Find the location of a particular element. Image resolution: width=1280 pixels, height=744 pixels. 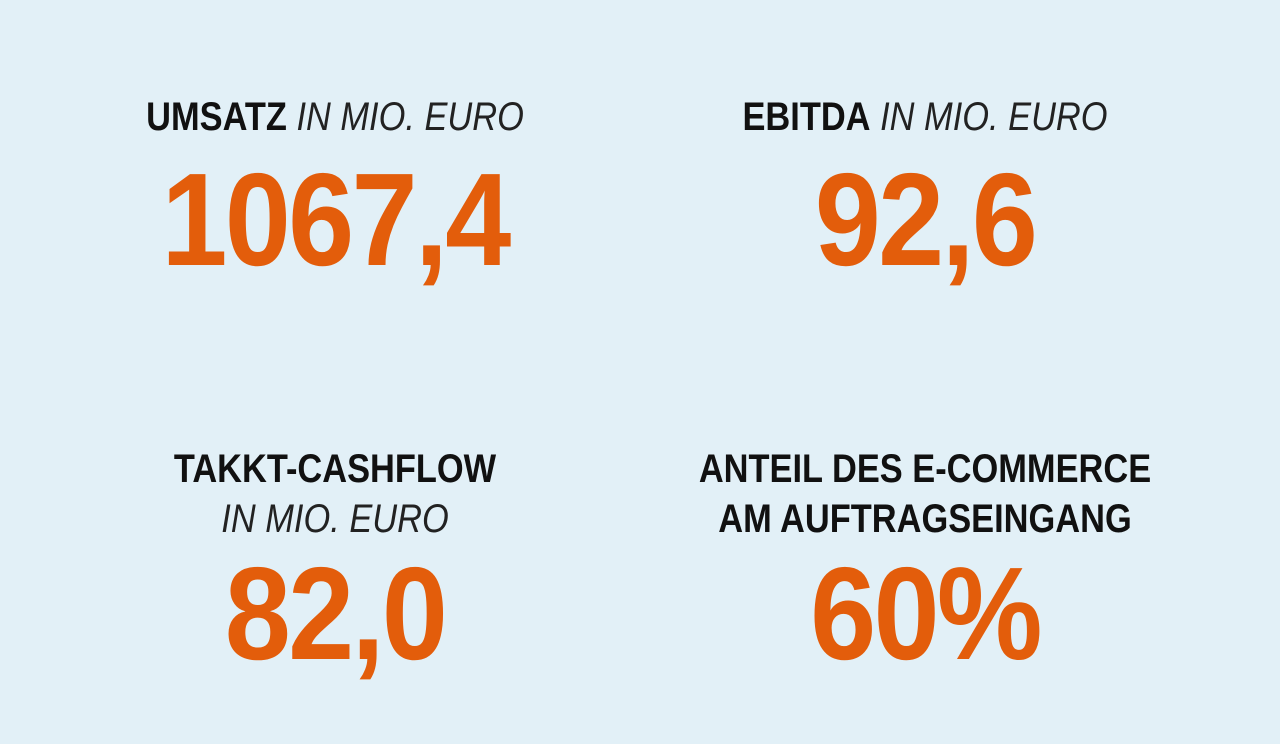

kpi-label: EBITDA is located at coordinates (806, 117).